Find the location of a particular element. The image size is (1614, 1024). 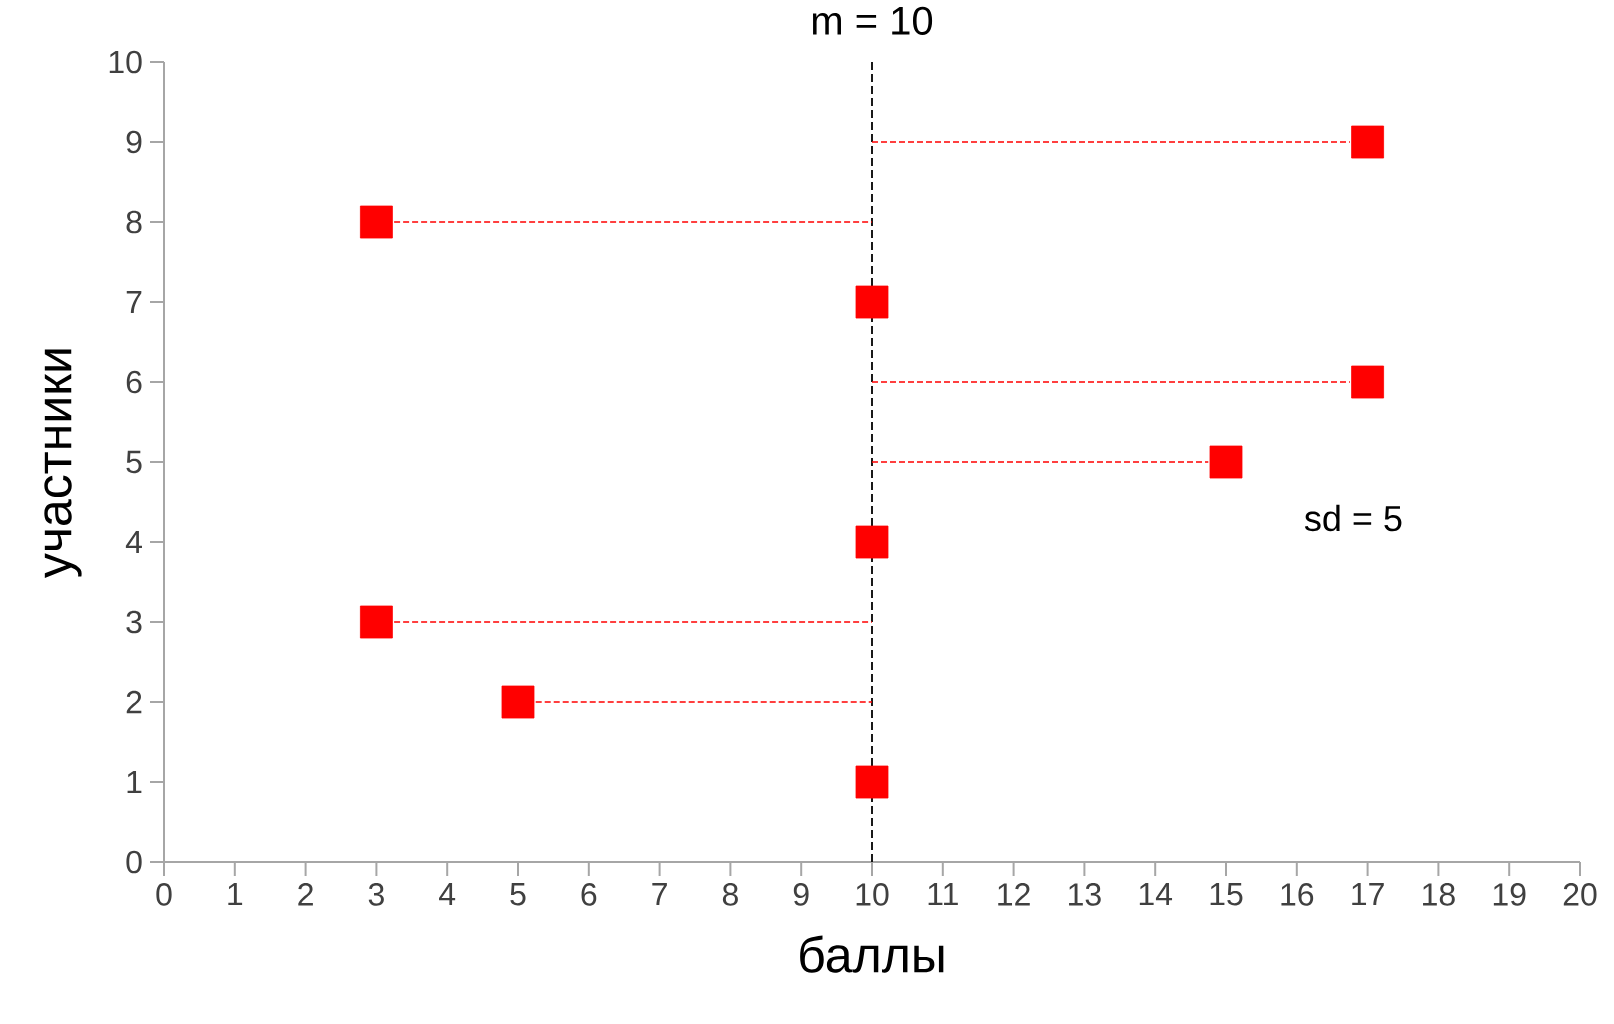

y-tick-label: 9 is located at coordinates (134, 142).